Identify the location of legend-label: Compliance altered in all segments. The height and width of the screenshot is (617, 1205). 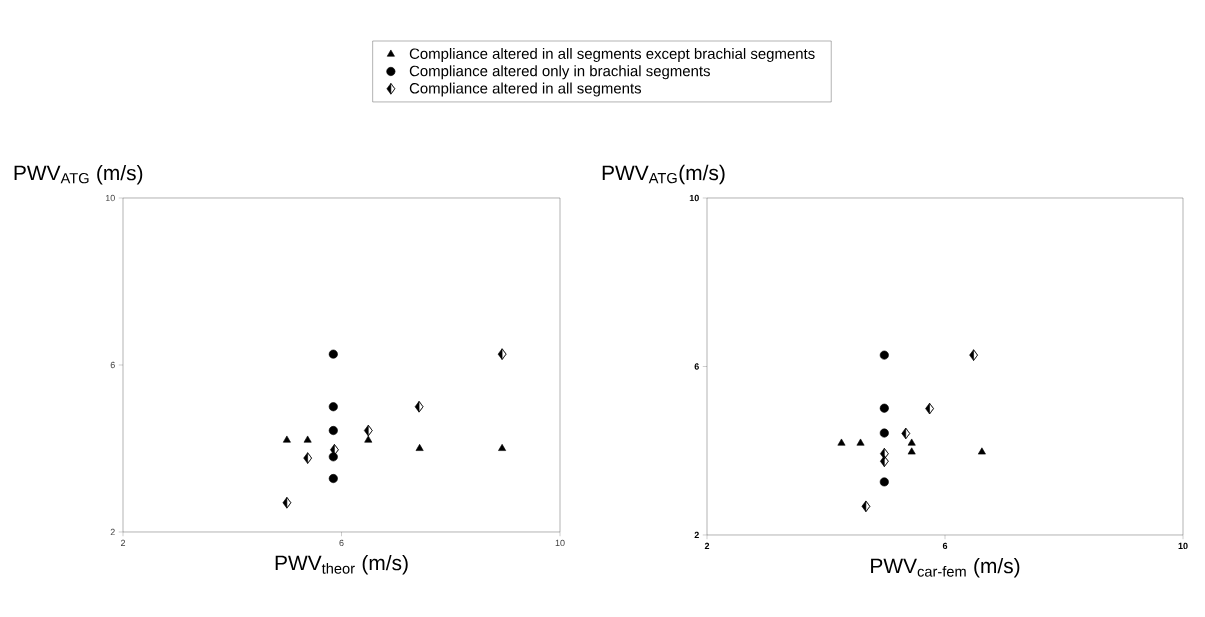
(525, 89).